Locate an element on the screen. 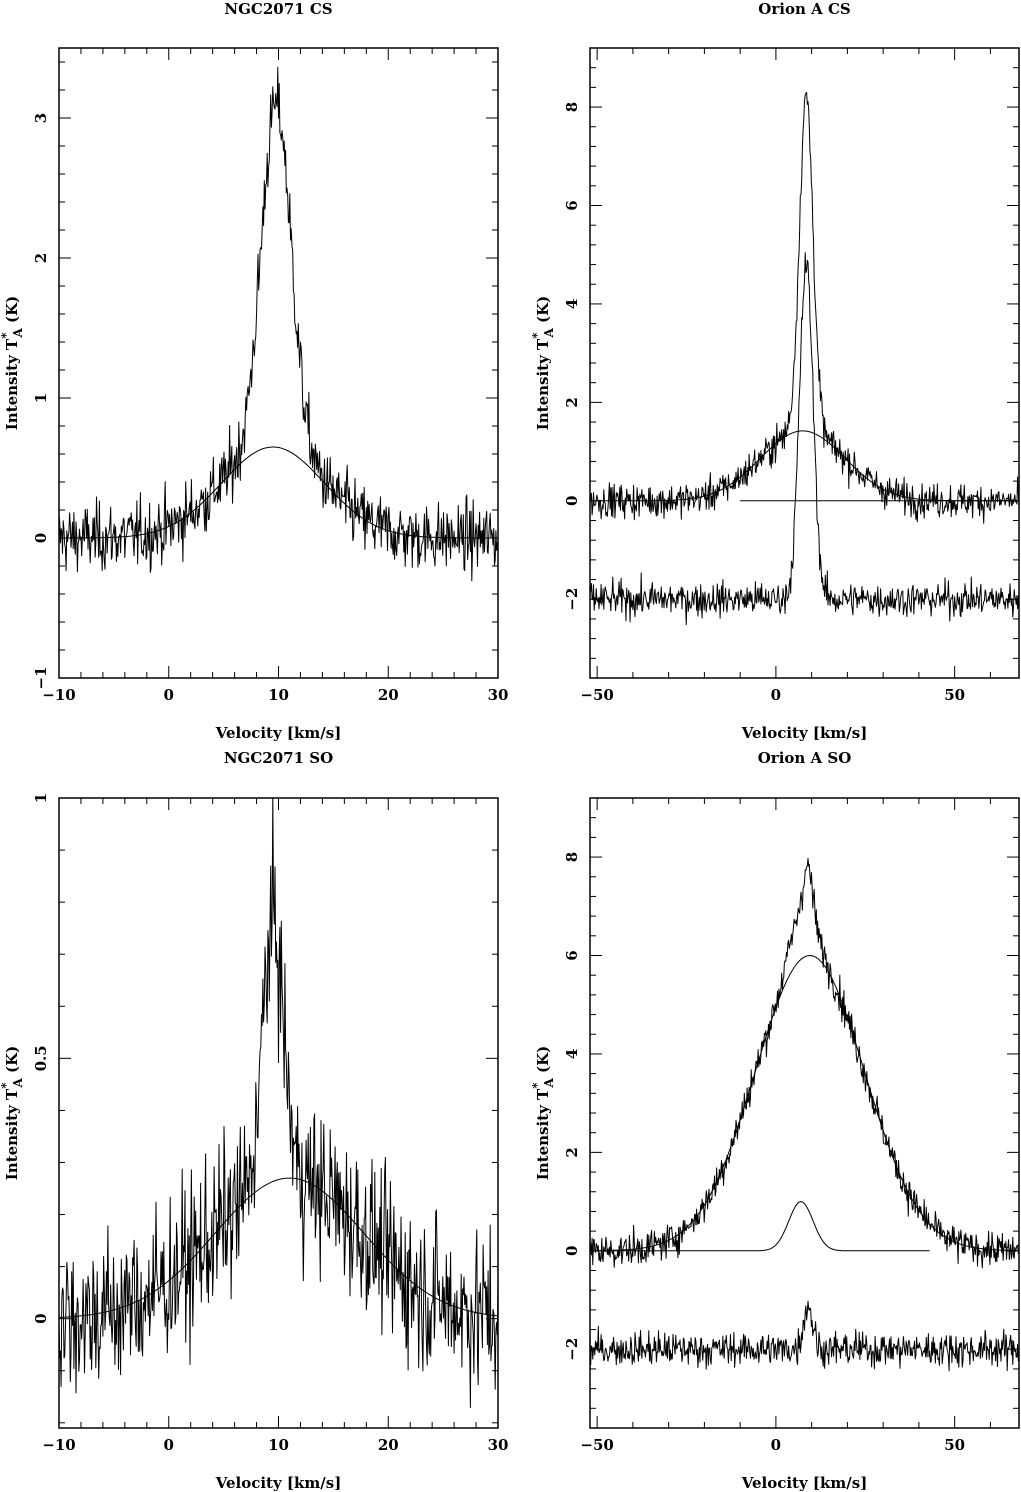 This screenshot has height=1492, width=1021. y-tick-label: 0.5 is located at coordinates (41, 1058).